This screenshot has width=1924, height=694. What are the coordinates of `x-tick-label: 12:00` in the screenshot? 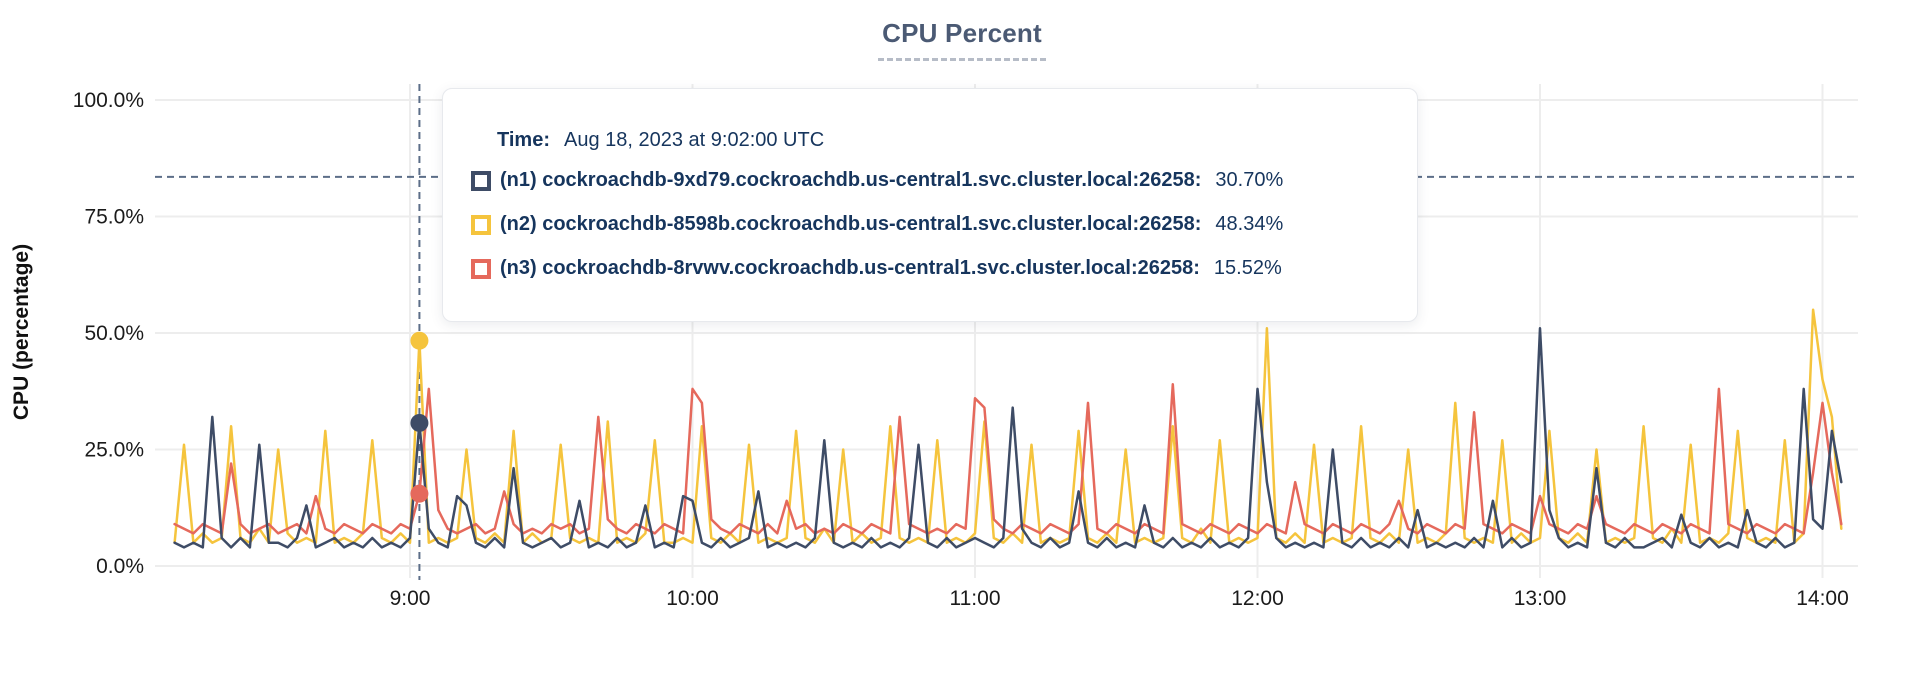 It's located at (1257, 598).